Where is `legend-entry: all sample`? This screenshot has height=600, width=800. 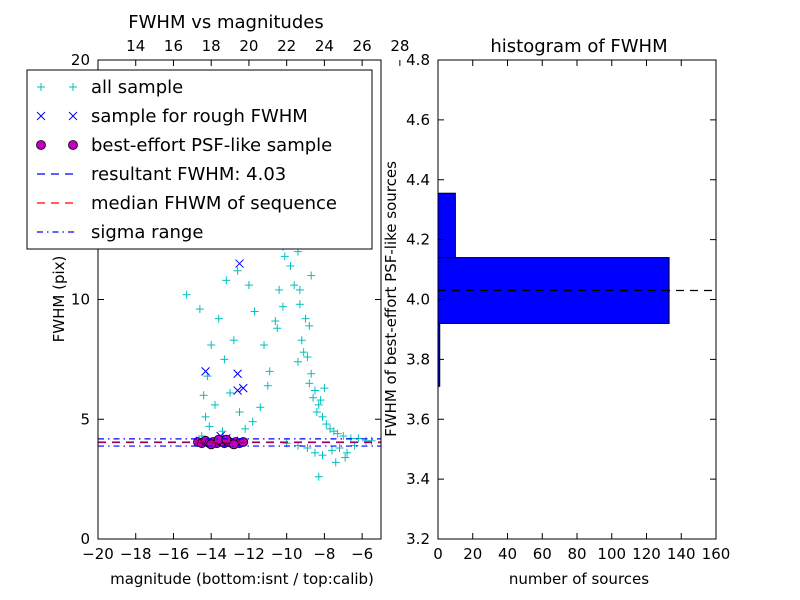
legend-entry: all sample is located at coordinates (110, 87).